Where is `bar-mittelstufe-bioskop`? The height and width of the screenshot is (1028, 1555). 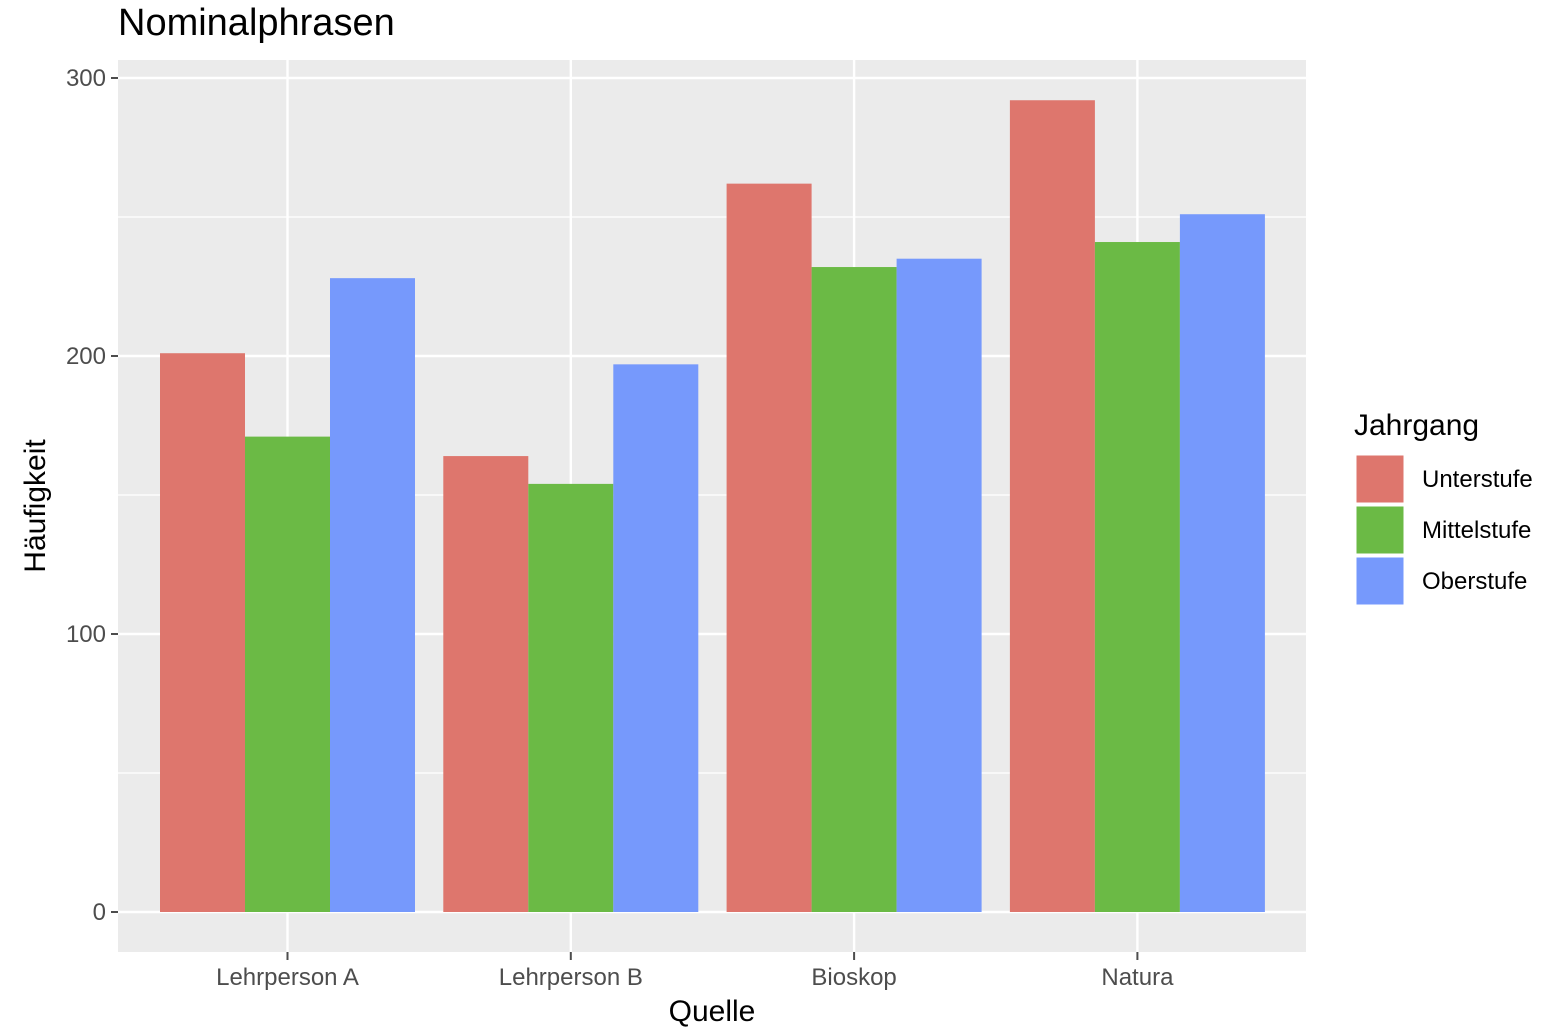
bar-mittelstufe-bioskop is located at coordinates (854, 589).